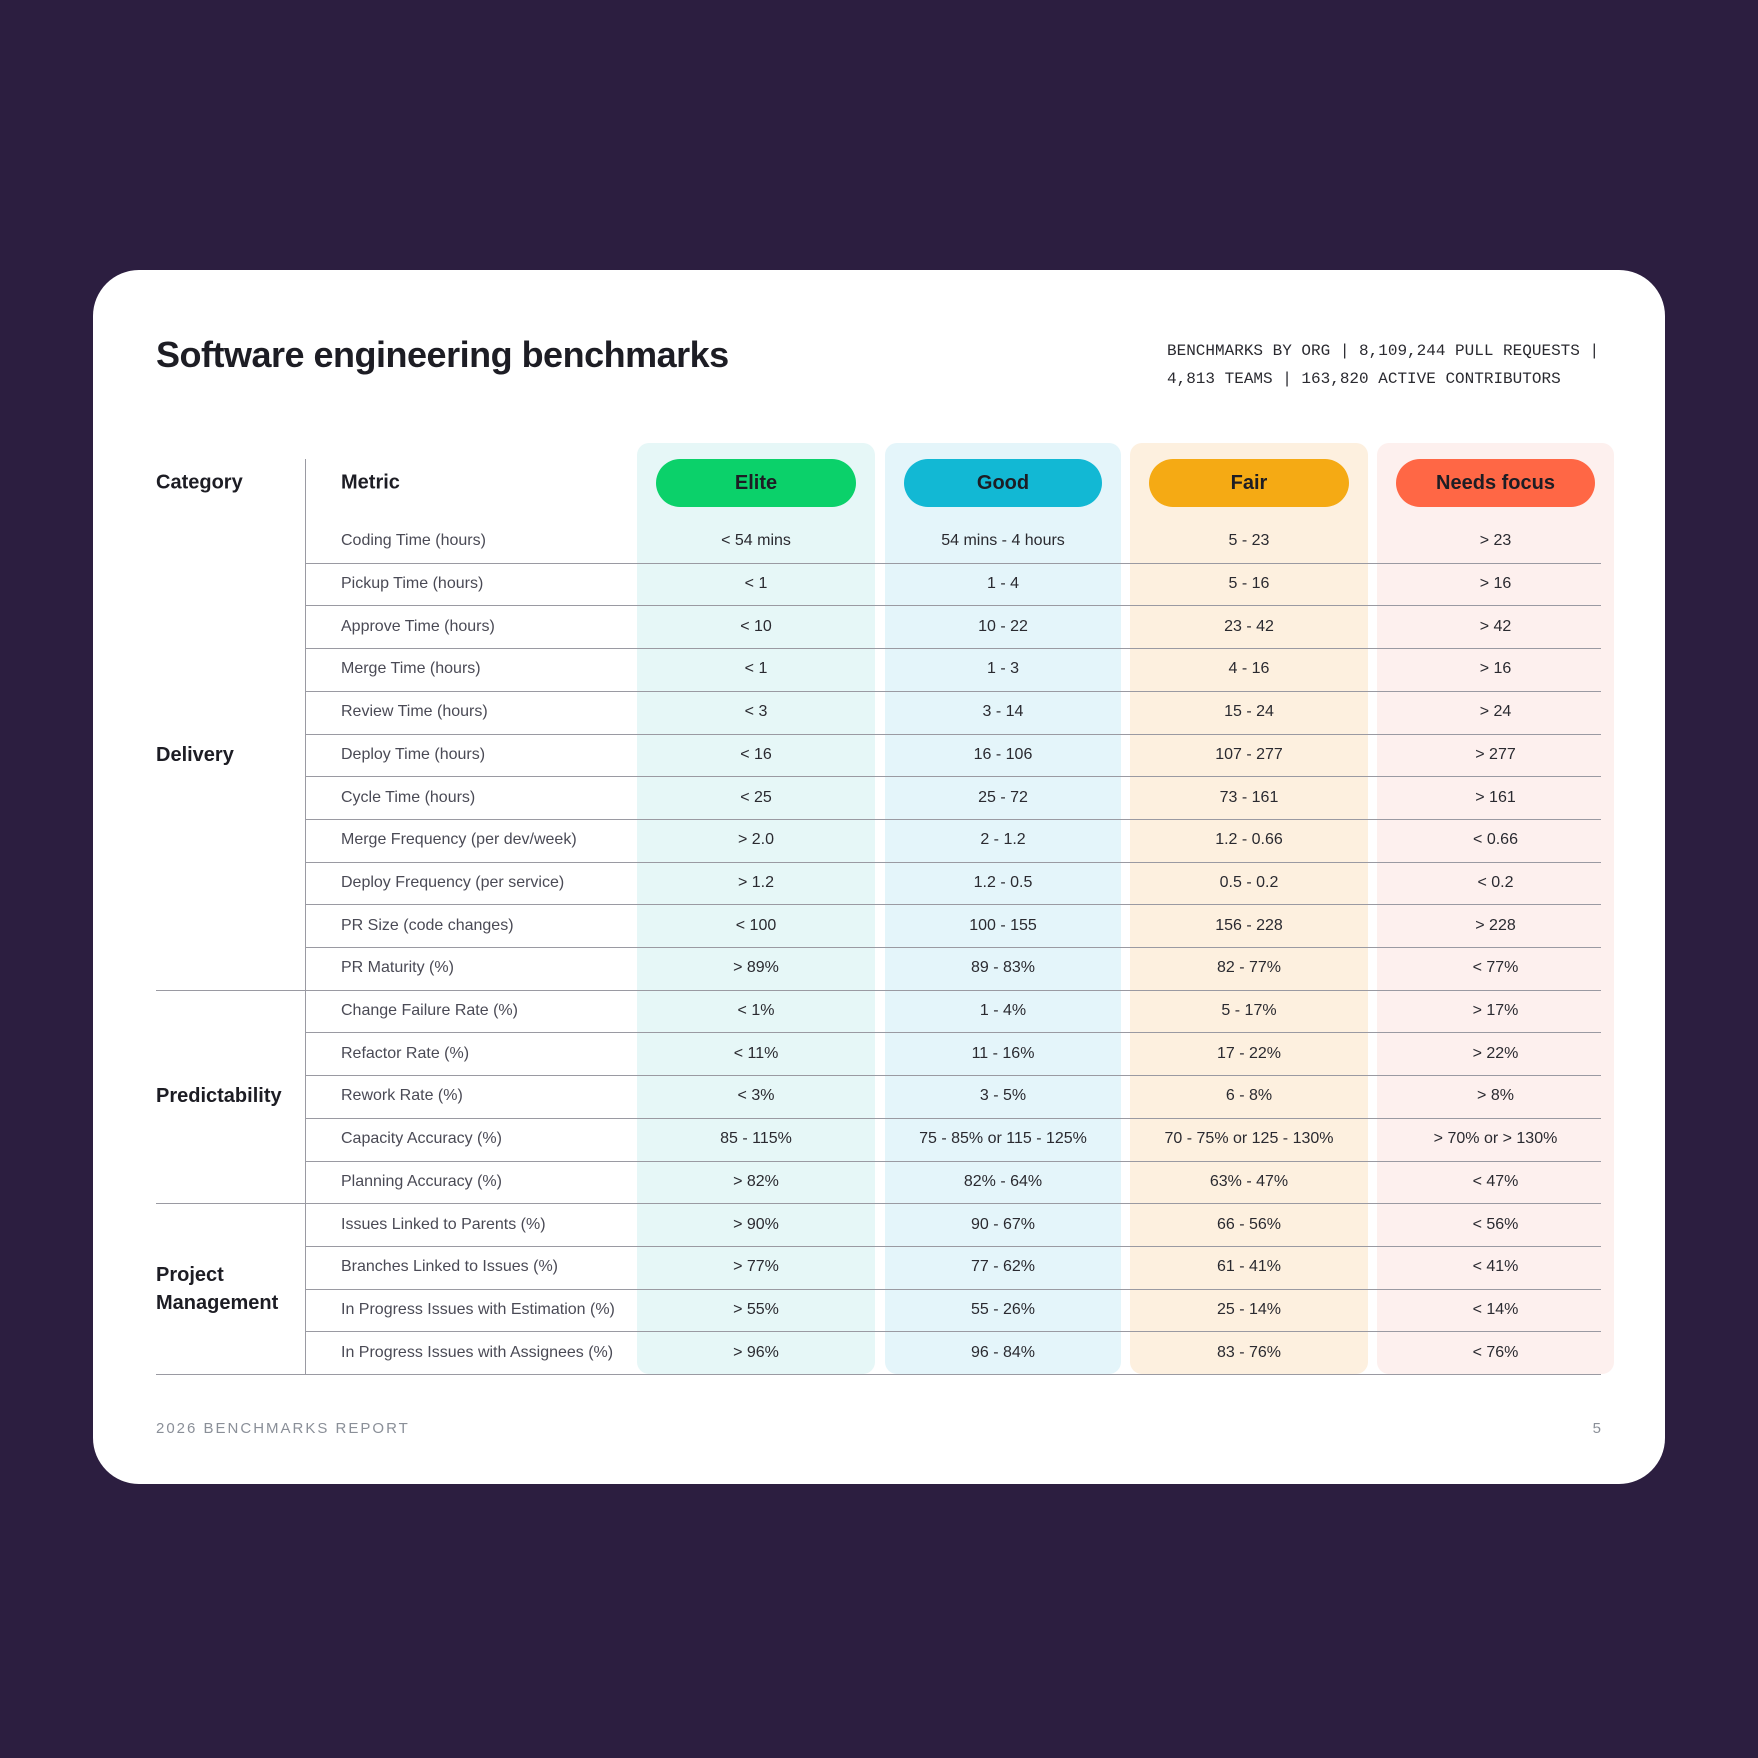  What do you see at coordinates (449, 1267) in the screenshot?
I see `metric-name: Branches Linked to Issues (%)` at bounding box center [449, 1267].